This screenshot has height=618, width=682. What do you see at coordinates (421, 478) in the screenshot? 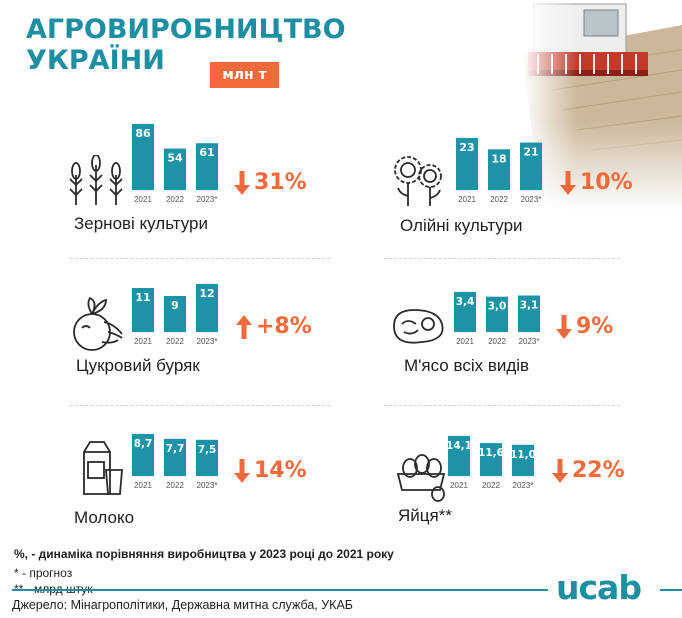
I see `eggs-icon` at bounding box center [421, 478].